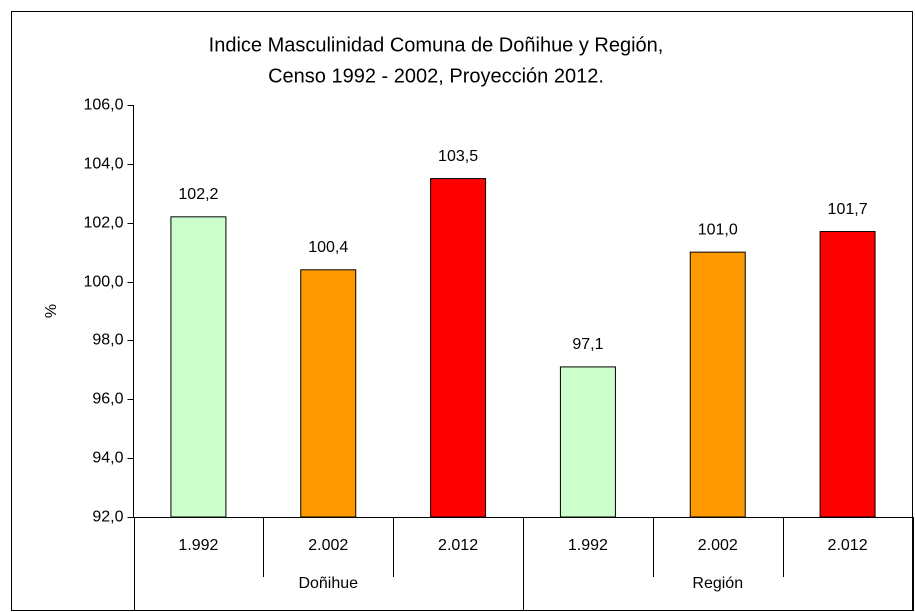 Image resolution: width=915 pixels, height=612 pixels. I want to click on y-tick-label: 94,0, so click(107, 458).